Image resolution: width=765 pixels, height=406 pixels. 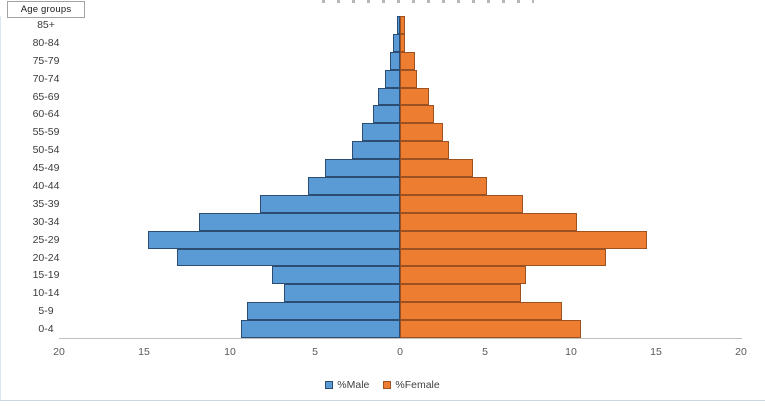 I want to click on female-series-swatch-icon, so click(x=387, y=385).